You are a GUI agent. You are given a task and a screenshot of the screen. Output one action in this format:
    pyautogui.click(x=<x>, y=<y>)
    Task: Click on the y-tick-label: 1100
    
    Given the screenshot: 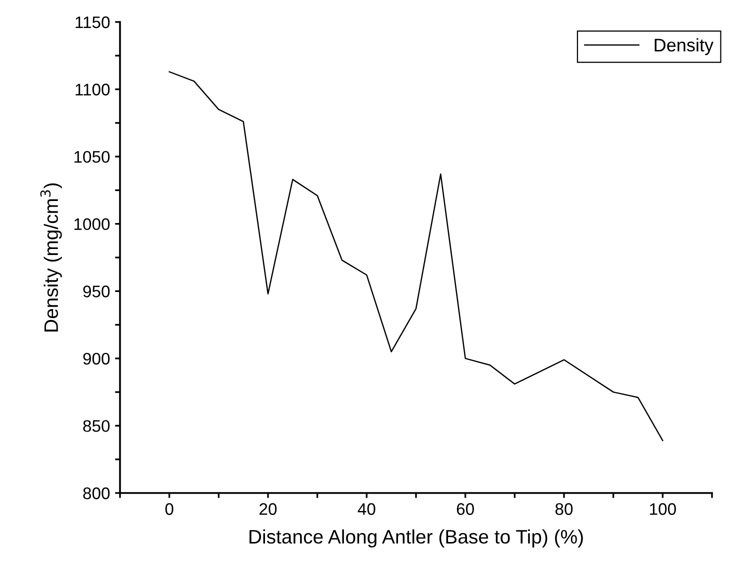 What is the action you would take?
    pyautogui.click(x=93, y=90)
    